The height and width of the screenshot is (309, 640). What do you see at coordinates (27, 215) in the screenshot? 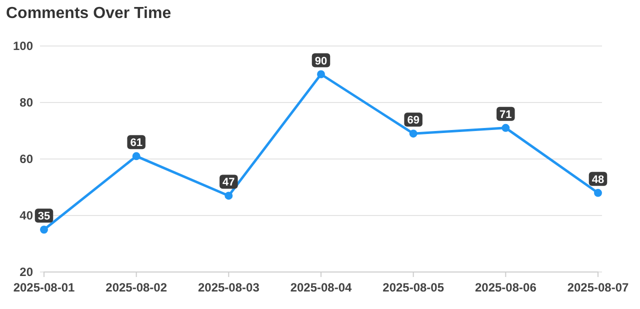
I see `y-tick-label: 40` at bounding box center [27, 215].